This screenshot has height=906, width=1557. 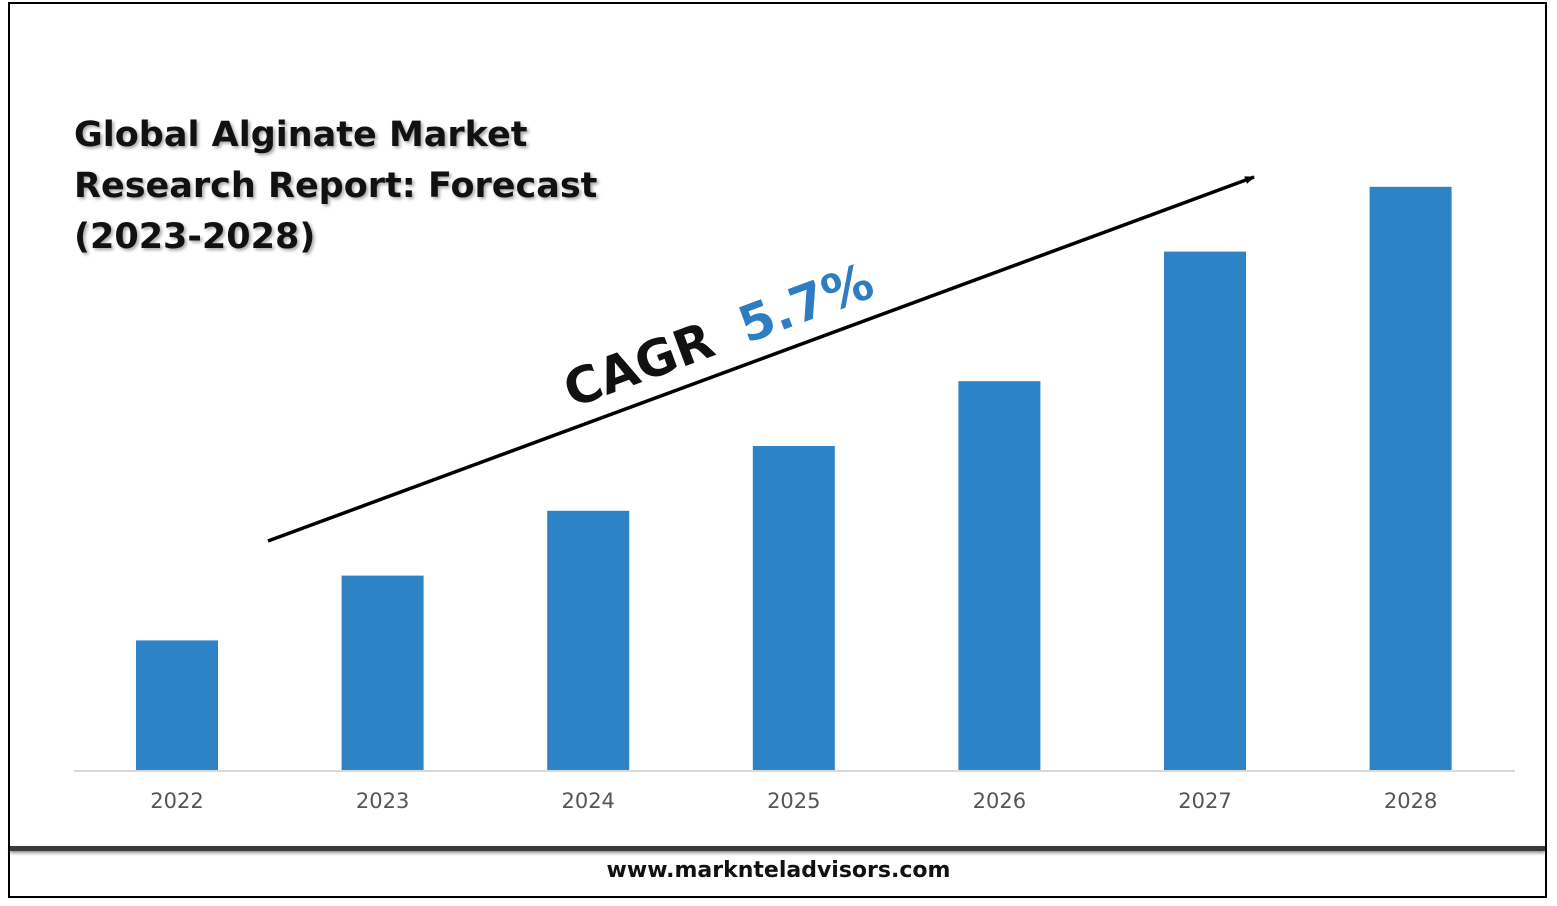 I want to click on x-tick-label: 2026, so click(x=999, y=801).